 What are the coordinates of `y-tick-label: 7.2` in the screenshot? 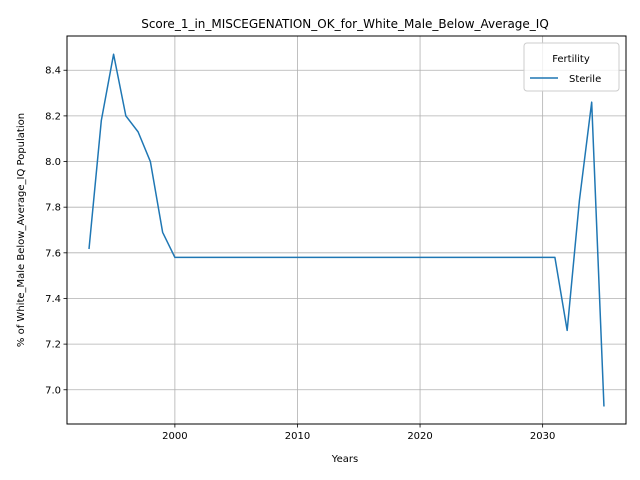 It's located at (53, 345).